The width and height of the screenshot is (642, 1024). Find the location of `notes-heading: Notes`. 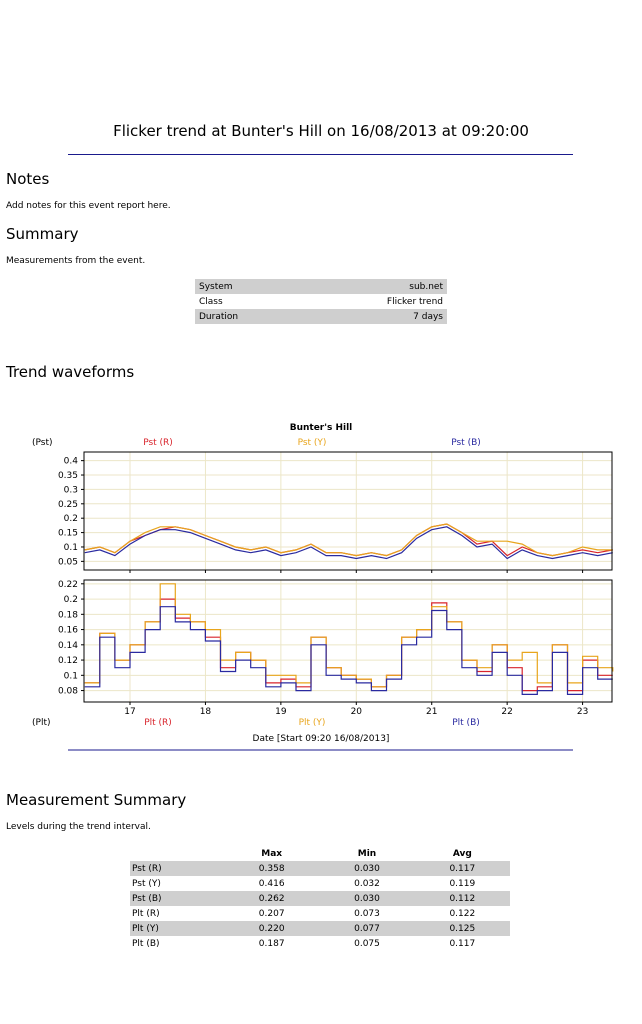

notes-heading: Notes is located at coordinates (28, 179).